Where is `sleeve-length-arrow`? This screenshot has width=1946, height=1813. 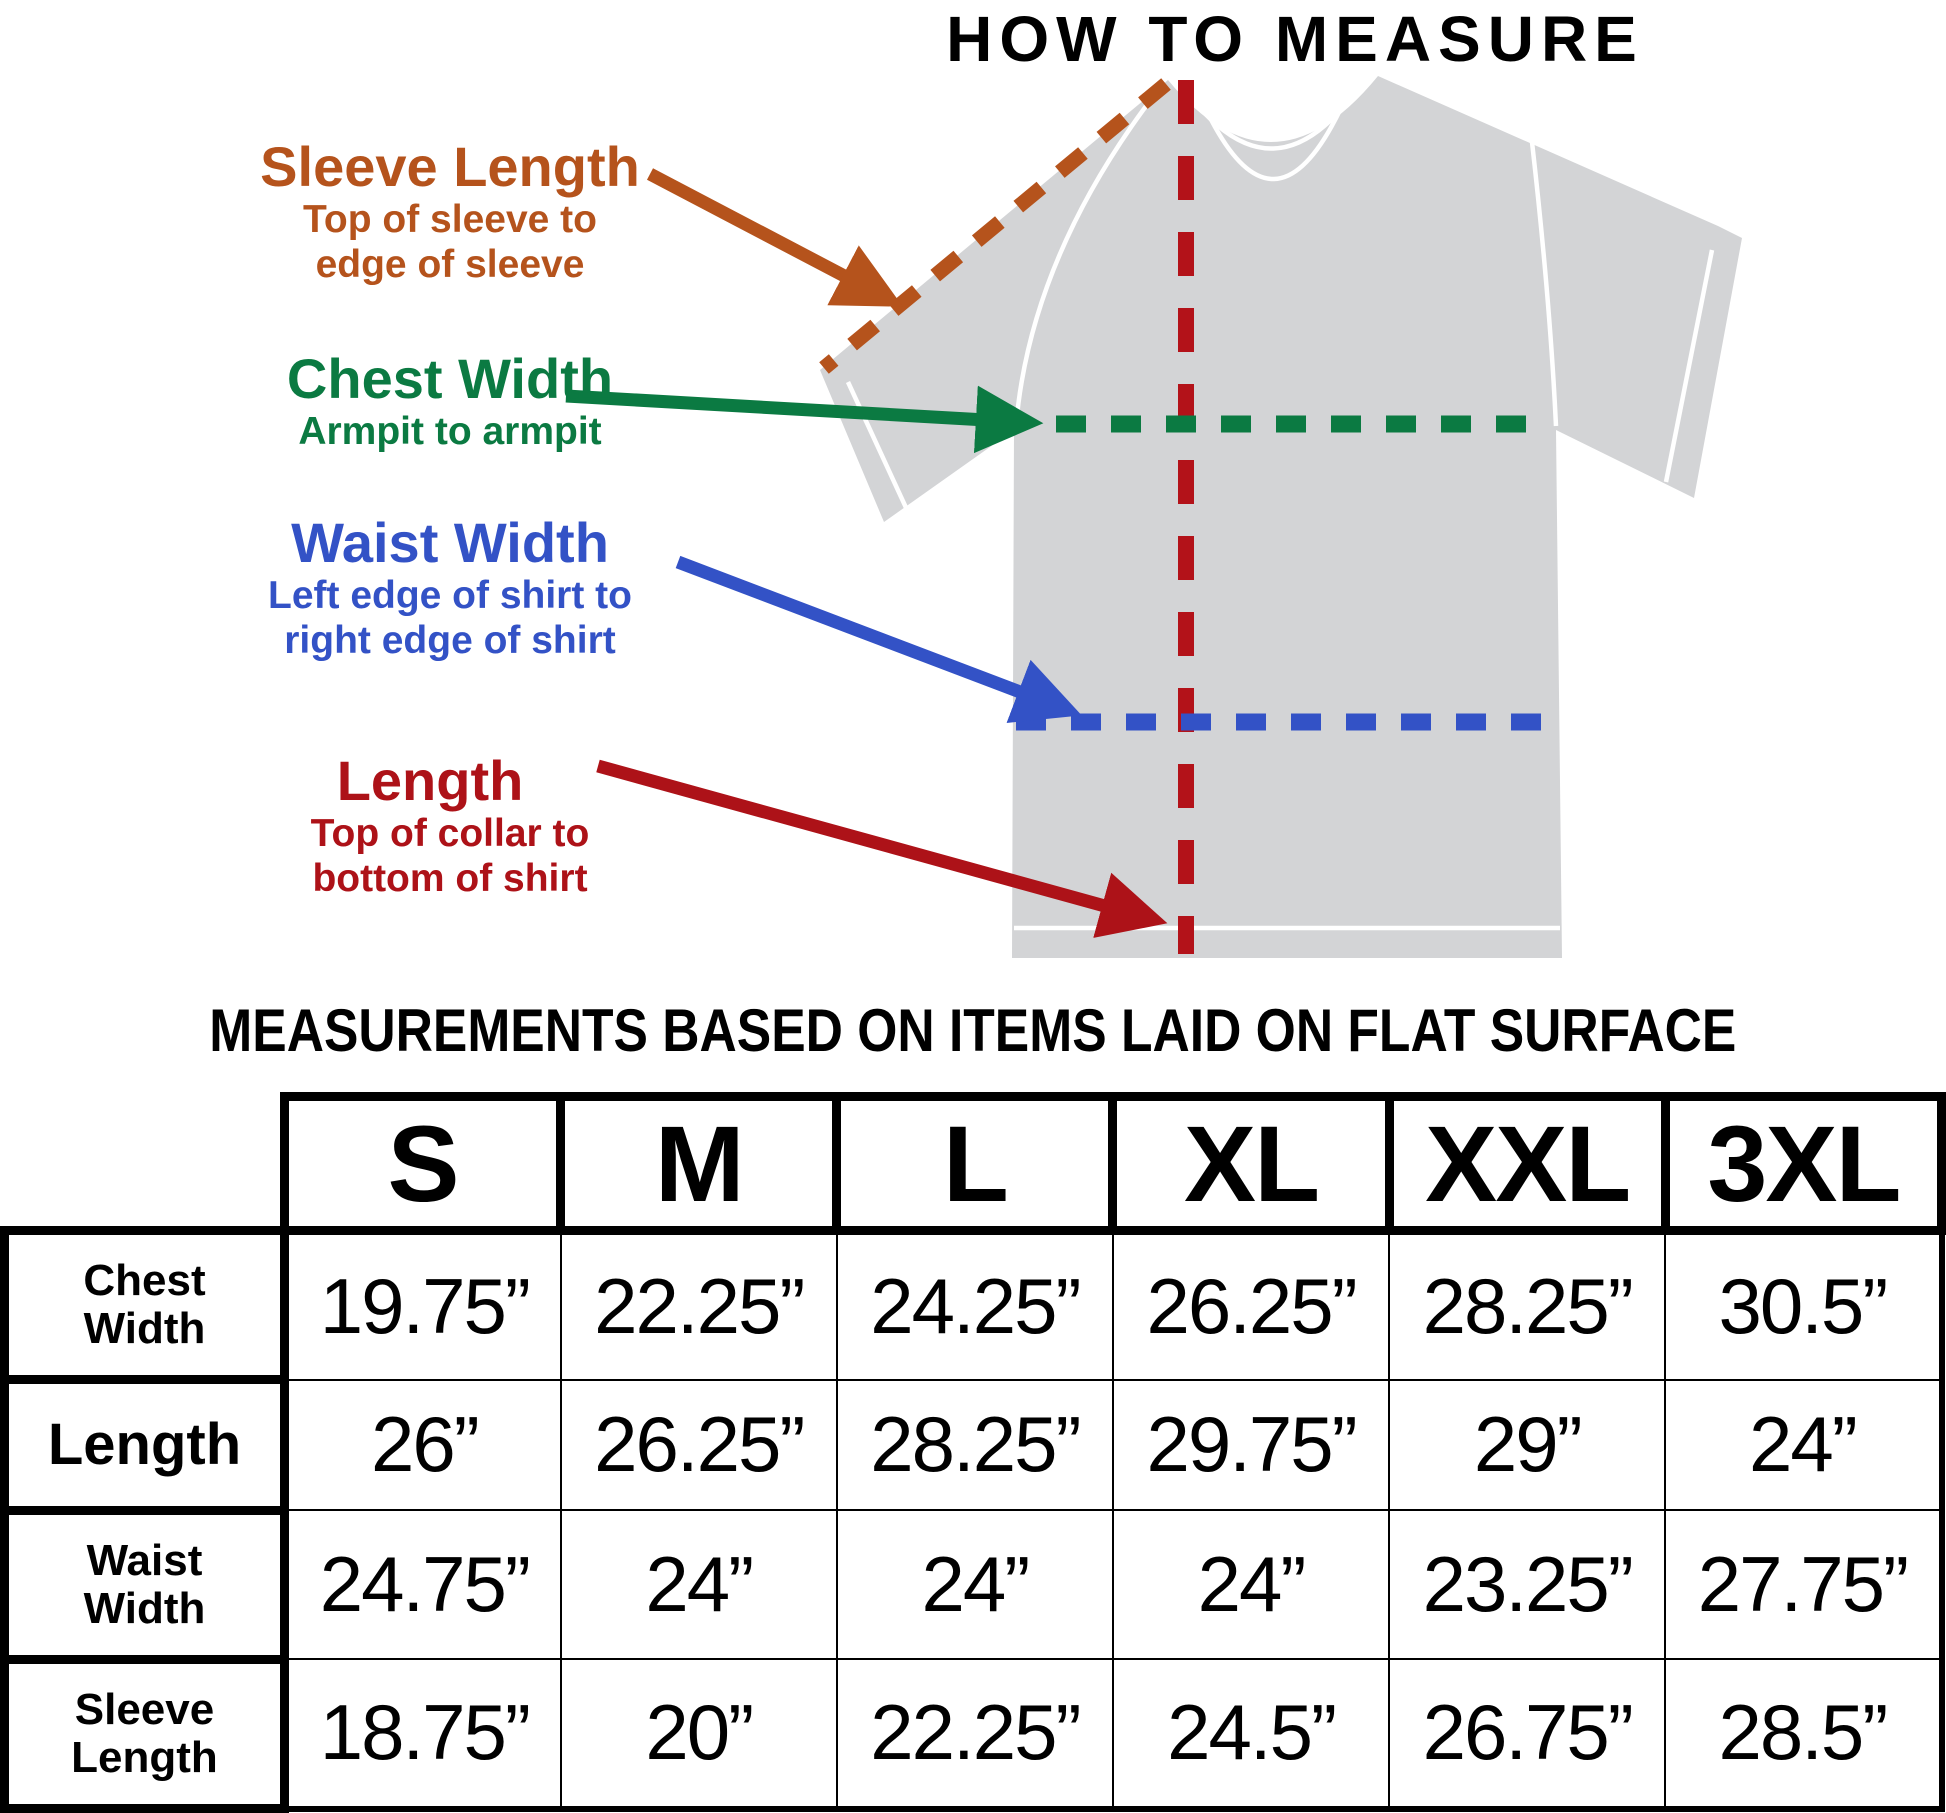
sleeve-length-arrow is located at coordinates (774, 237).